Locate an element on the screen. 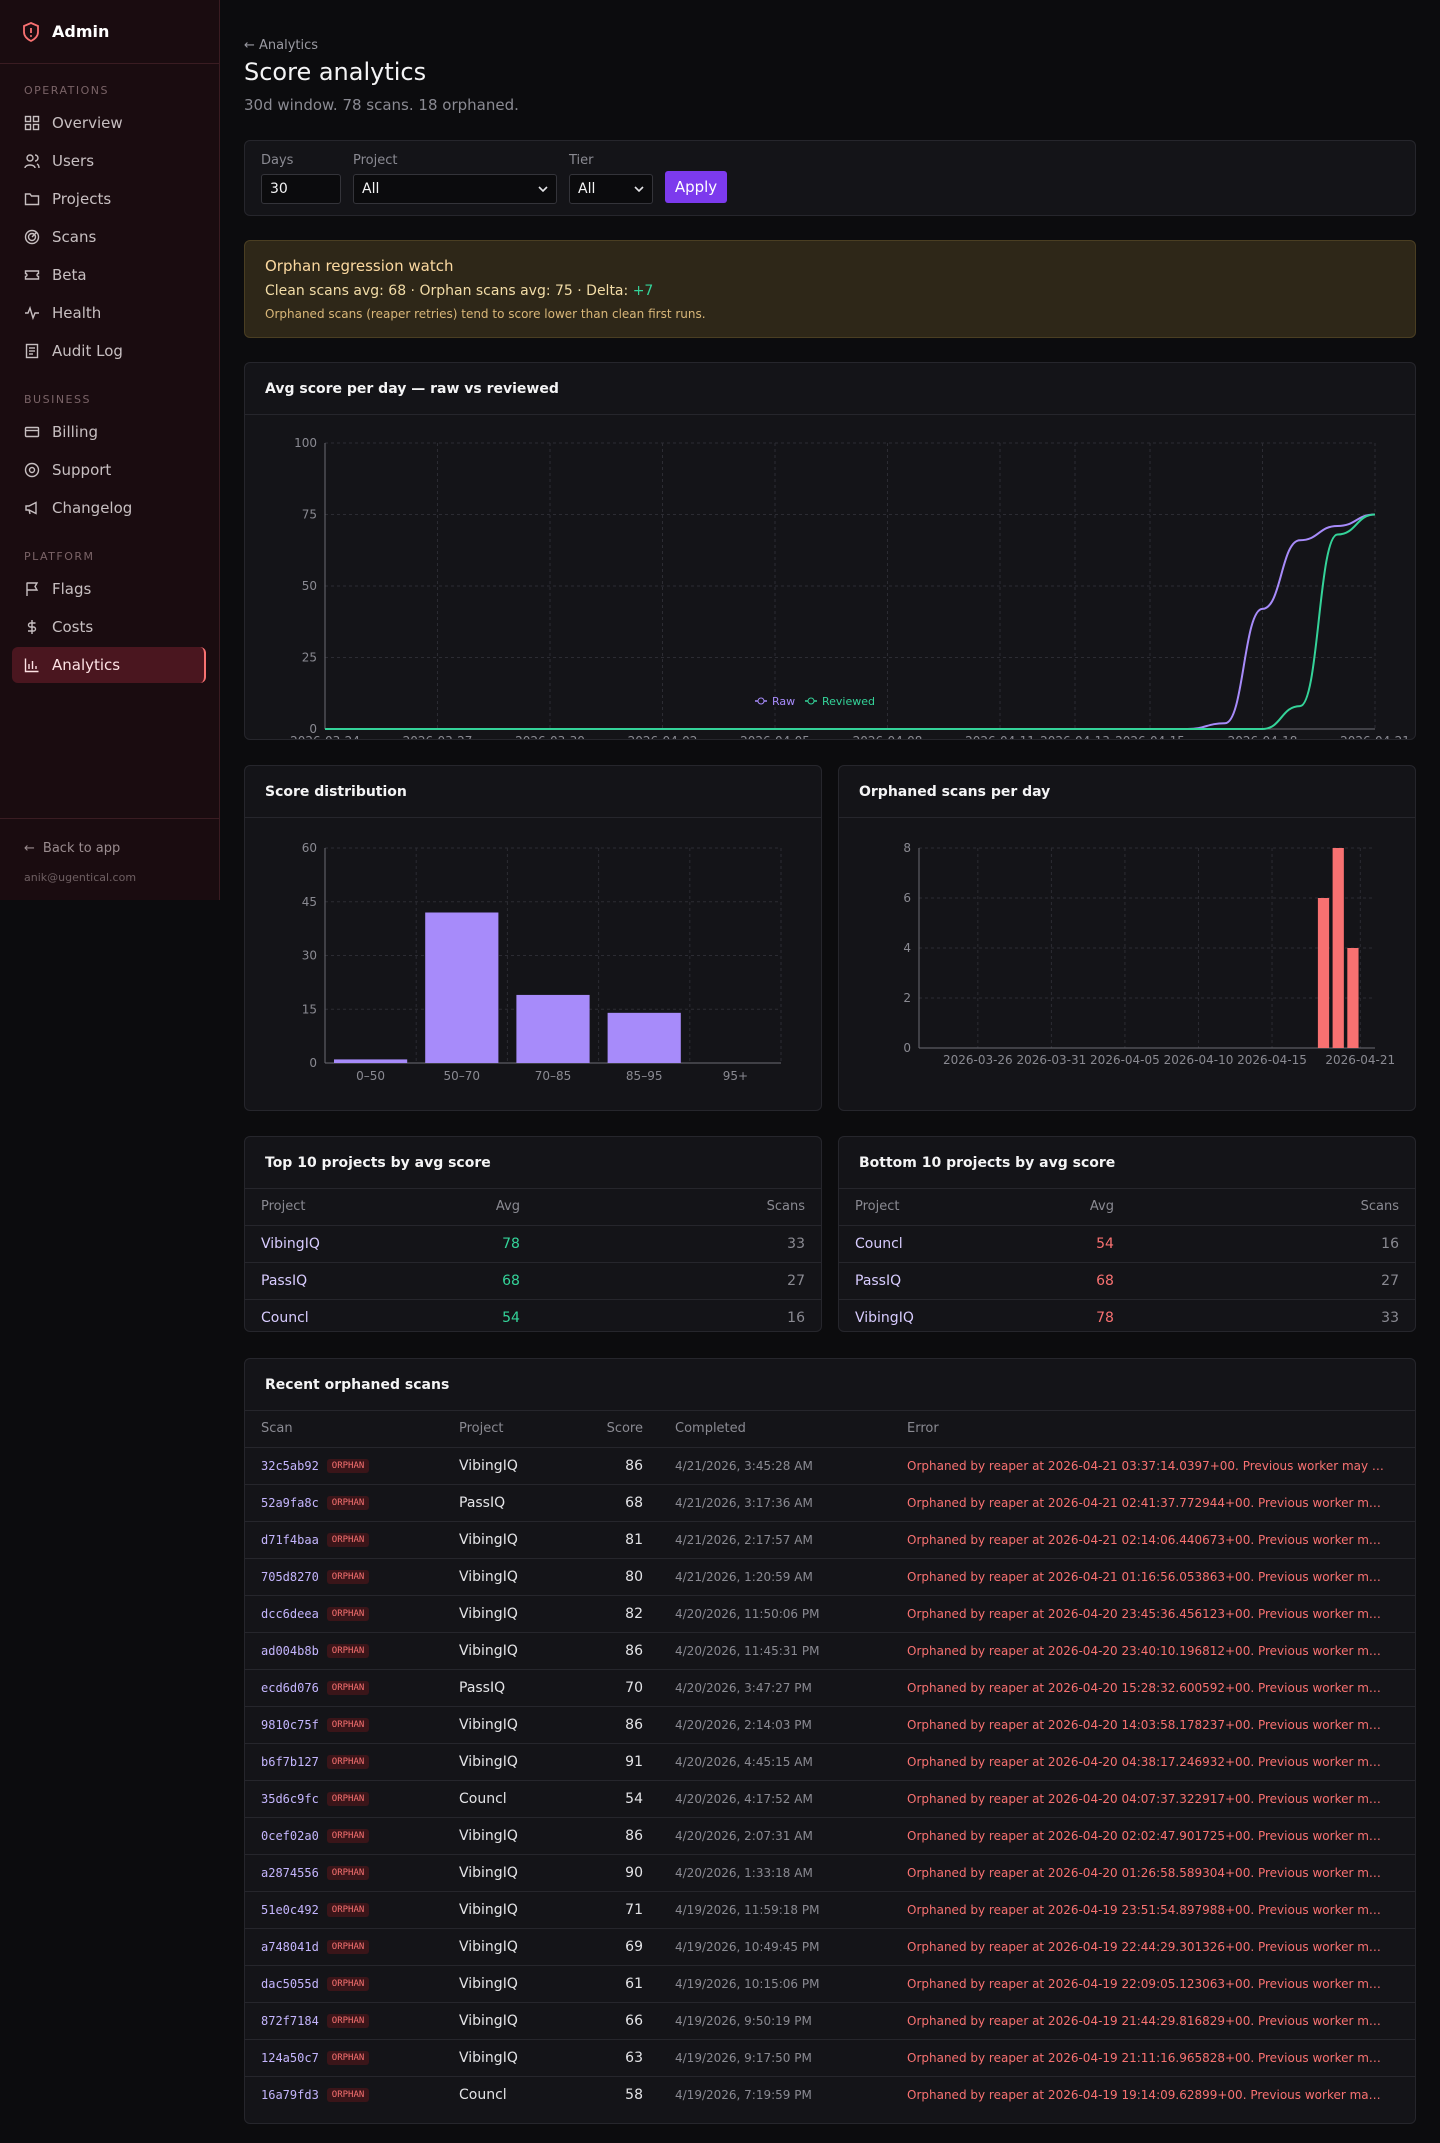  days-input: 30 is located at coordinates (301, 189).